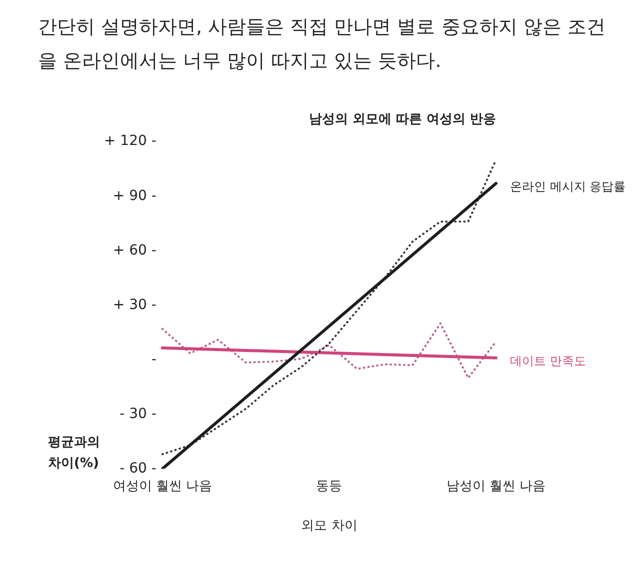 This screenshot has width=644, height=583. What do you see at coordinates (329, 351) in the screenshot?
I see `line-series` at bounding box center [329, 351].